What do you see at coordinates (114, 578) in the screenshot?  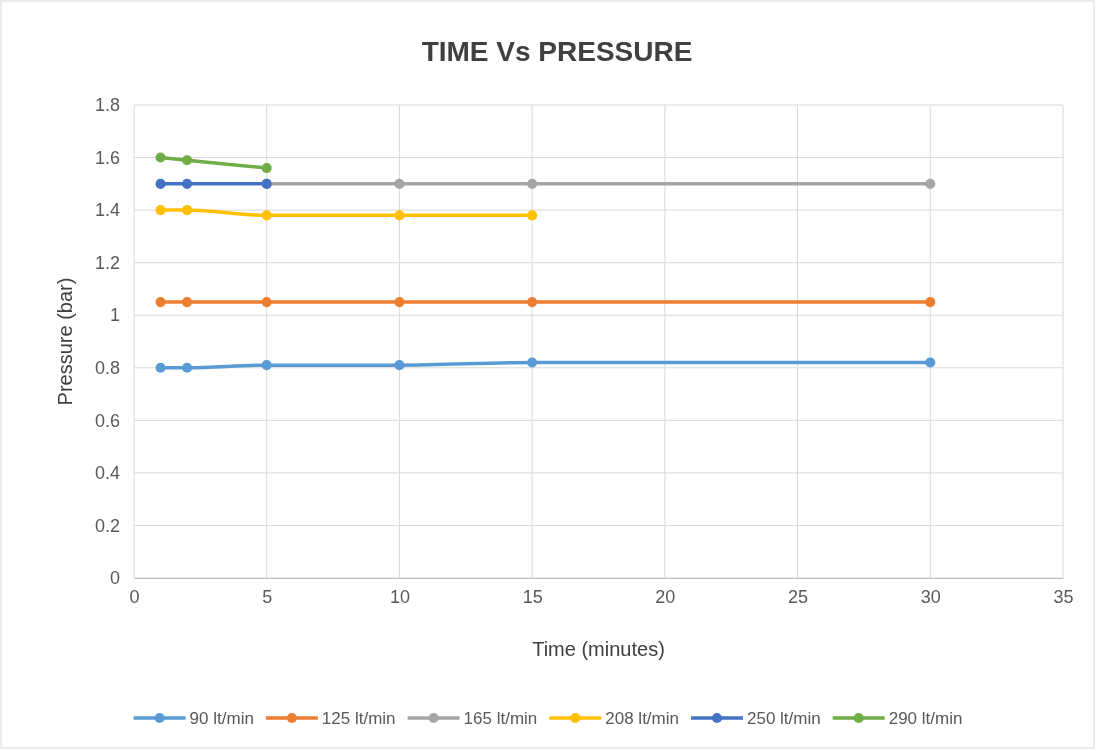 I see `y-tick-label: 0` at bounding box center [114, 578].